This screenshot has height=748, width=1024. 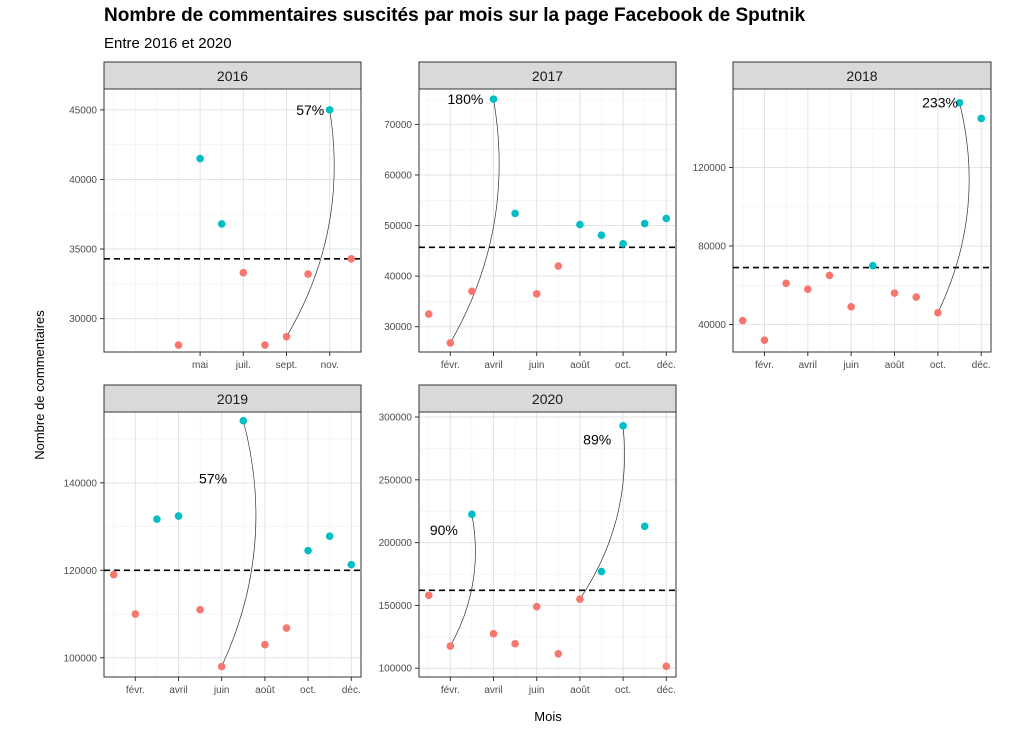 What do you see at coordinates (287, 365) in the screenshot?
I see `x-tick-label: sept.` at bounding box center [287, 365].